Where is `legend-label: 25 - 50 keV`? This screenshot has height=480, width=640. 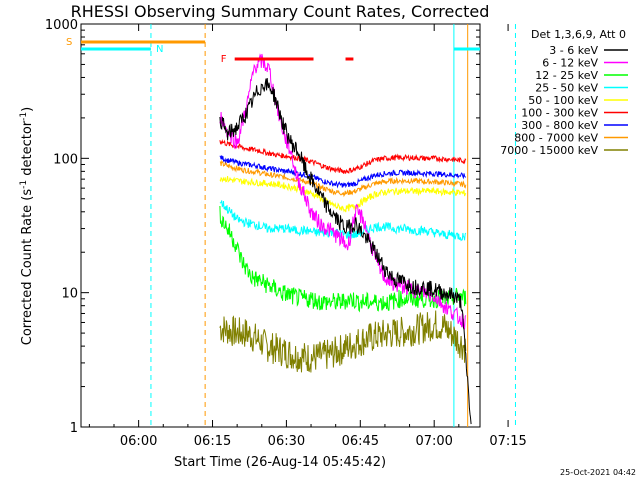
legend-label: 25 - 50 keV is located at coordinates (566, 88).